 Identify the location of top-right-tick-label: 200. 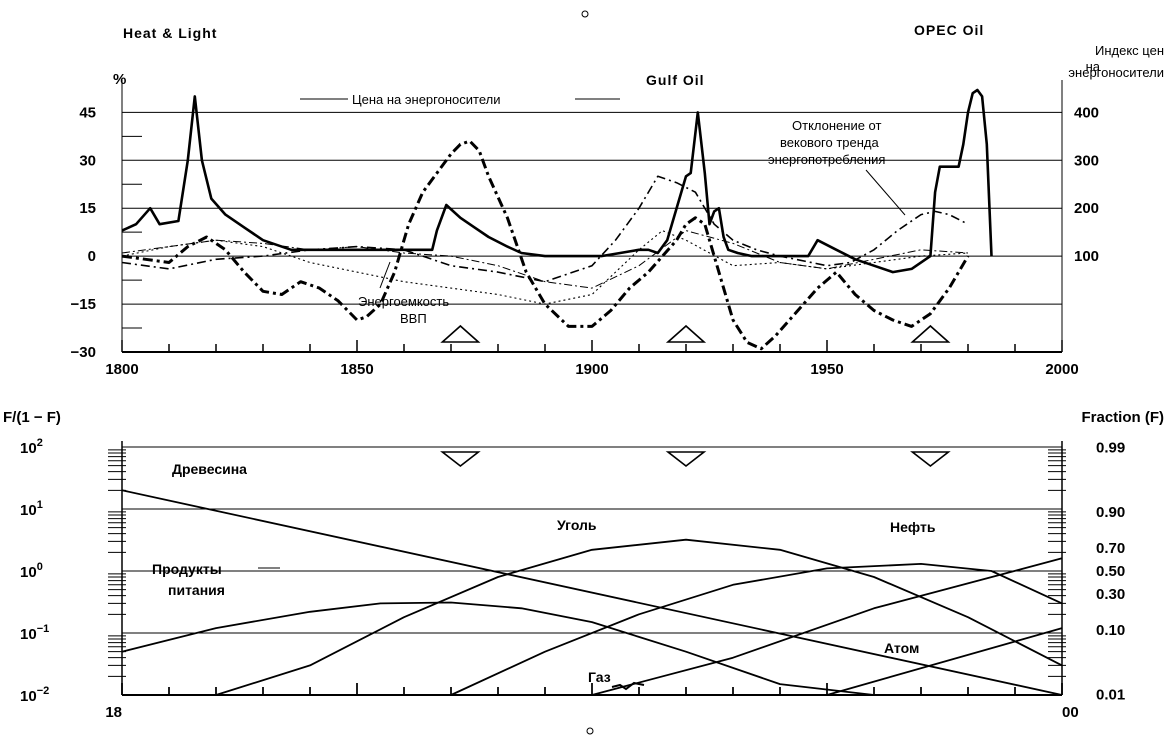
(1086, 208).